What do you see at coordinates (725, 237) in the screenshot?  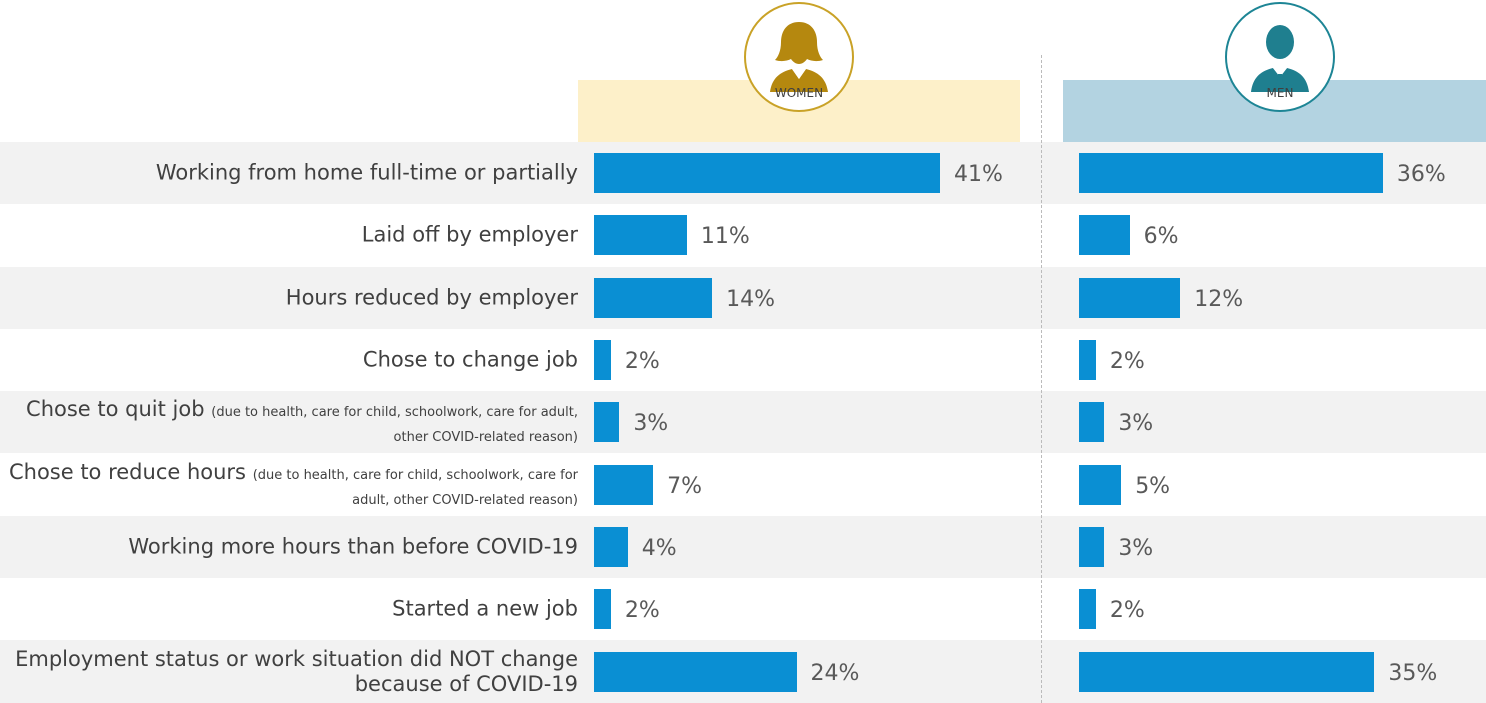 I see `value-label: 11%` at bounding box center [725, 237].